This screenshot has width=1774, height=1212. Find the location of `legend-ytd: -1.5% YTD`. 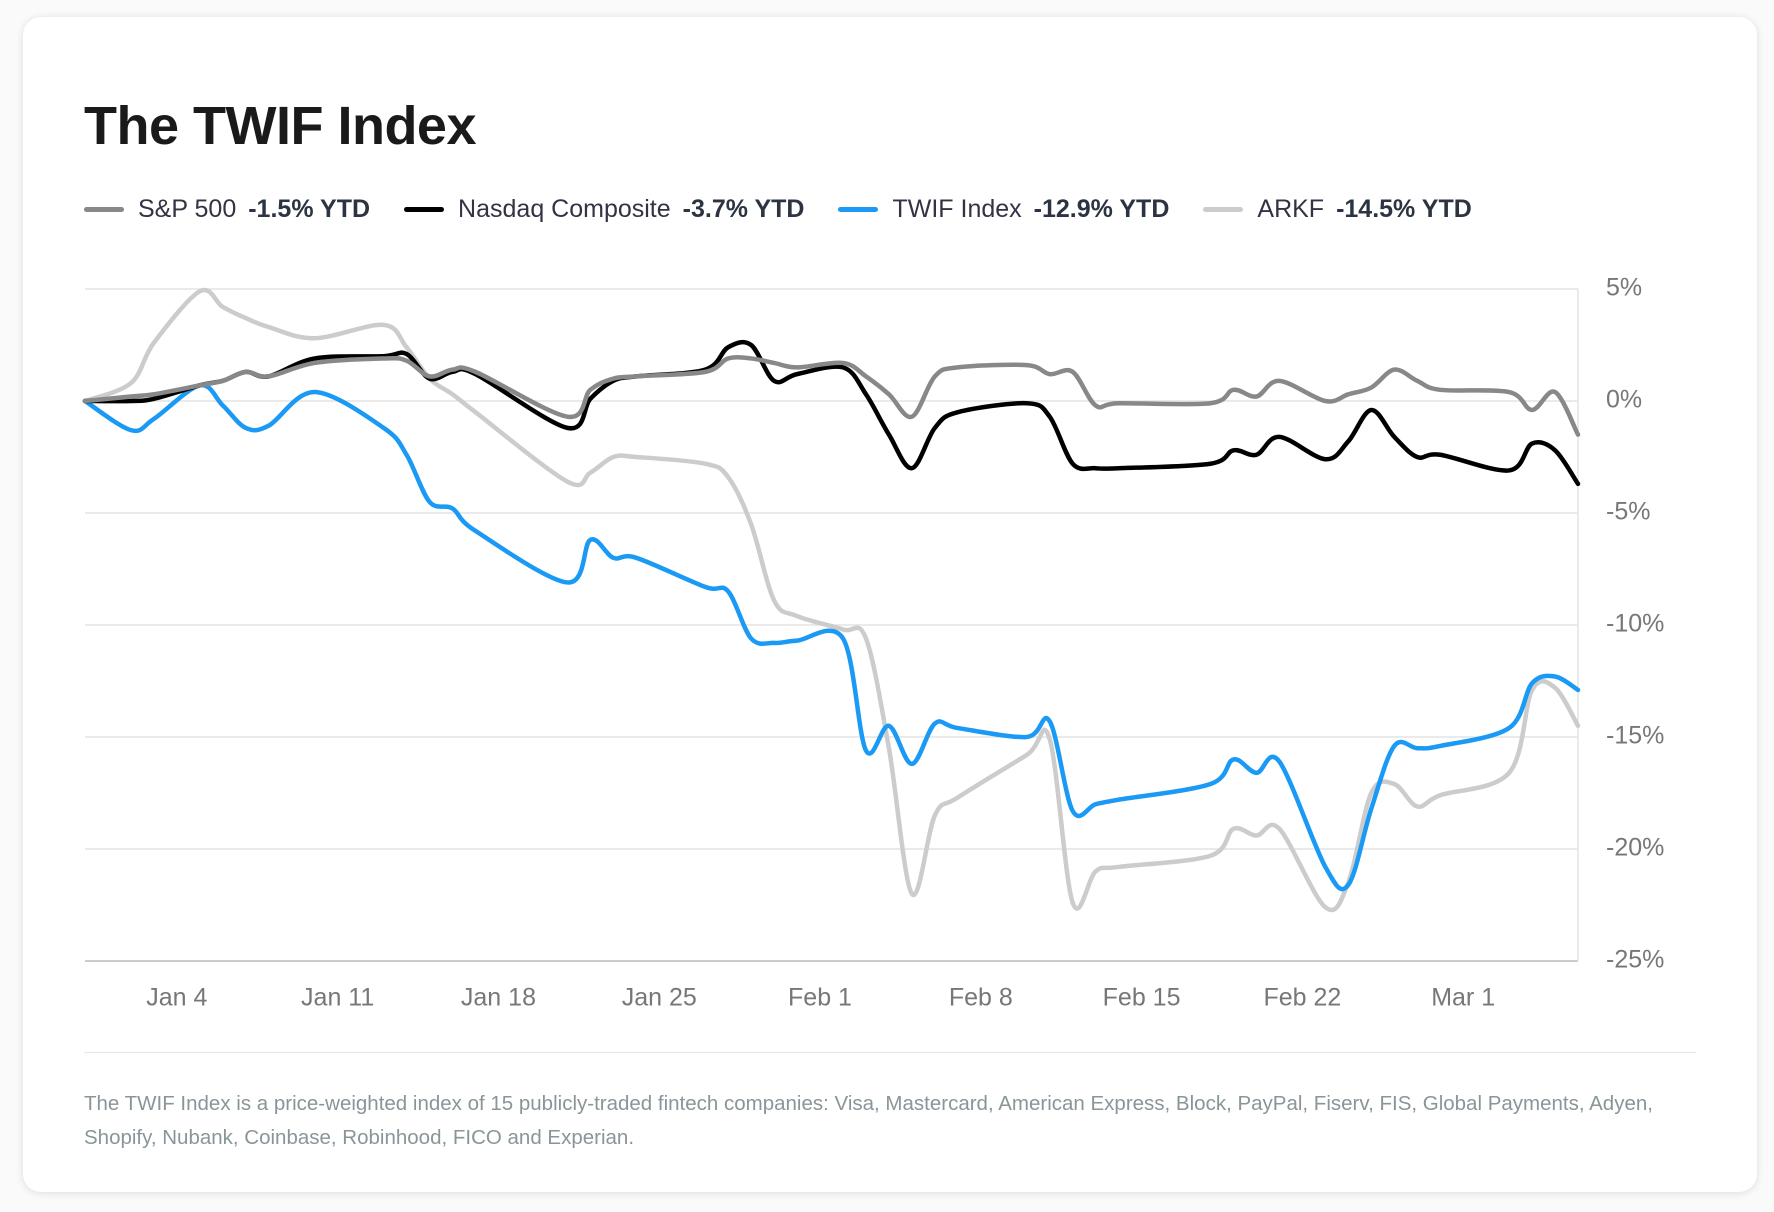

legend-ytd: -1.5% YTD is located at coordinates (309, 209).